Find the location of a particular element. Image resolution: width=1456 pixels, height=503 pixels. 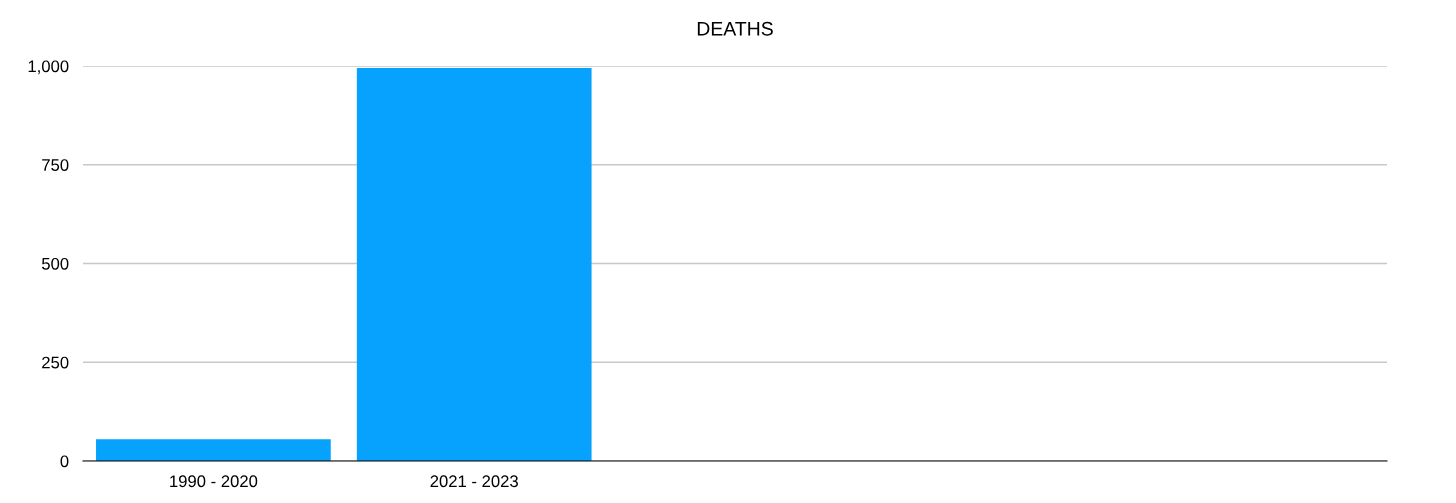

y-tick-label: 250 is located at coordinates (55, 362).